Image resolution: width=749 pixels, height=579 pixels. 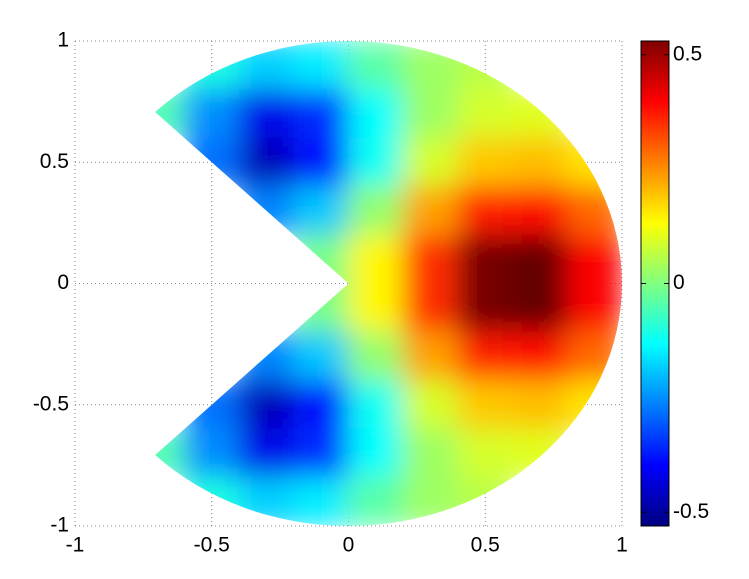 I want to click on x-tick-label: 0, so click(x=349, y=545).